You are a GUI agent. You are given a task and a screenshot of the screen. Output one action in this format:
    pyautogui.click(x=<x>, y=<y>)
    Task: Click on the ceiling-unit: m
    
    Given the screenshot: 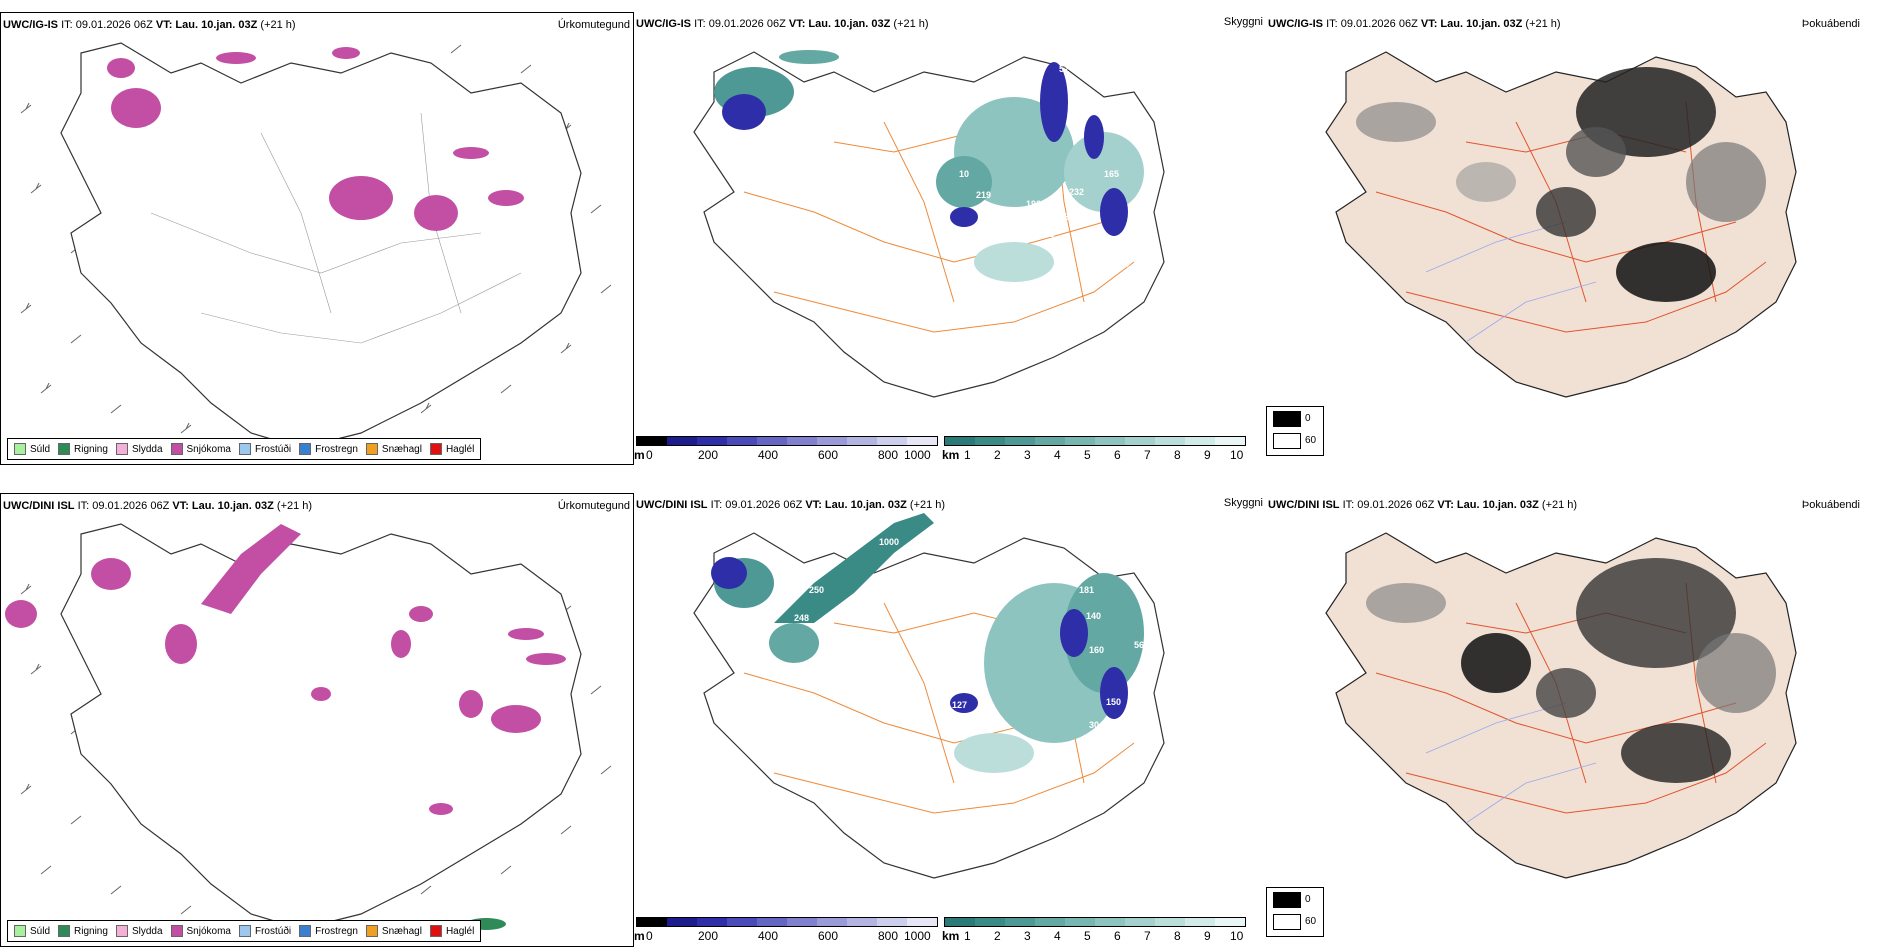 What is the action you would take?
    pyautogui.click(x=639, y=455)
    